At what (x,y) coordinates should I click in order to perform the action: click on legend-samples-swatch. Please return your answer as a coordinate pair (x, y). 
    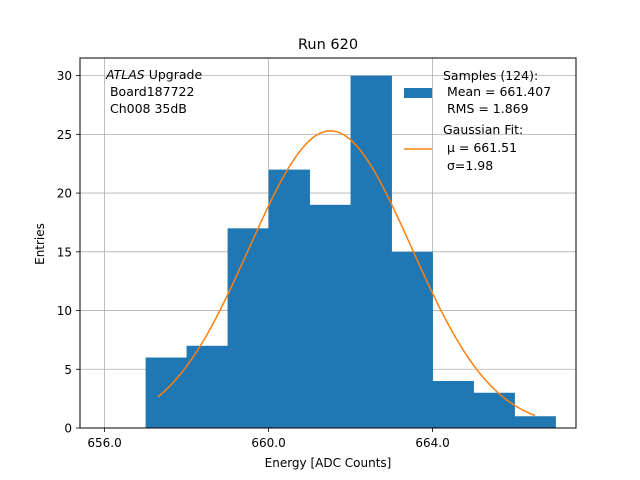
    Looking at the image, I should click on (418, 93).